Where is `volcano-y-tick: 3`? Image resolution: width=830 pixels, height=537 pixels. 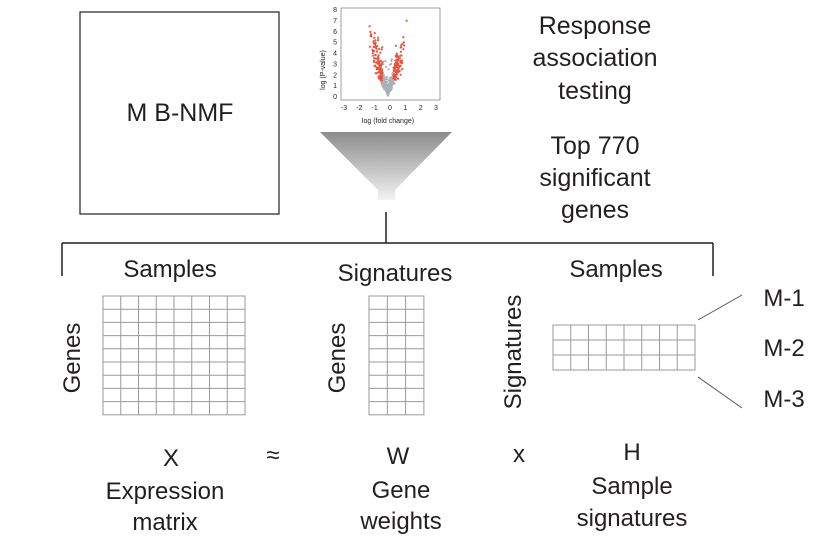
volcano-y-tick: 3 is located at coordinates (335, 64).